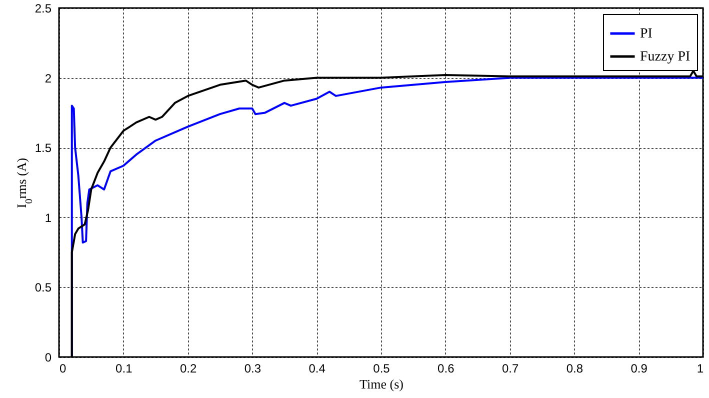  I want to click on x-axis-title: Time (s), so click(382, 384).